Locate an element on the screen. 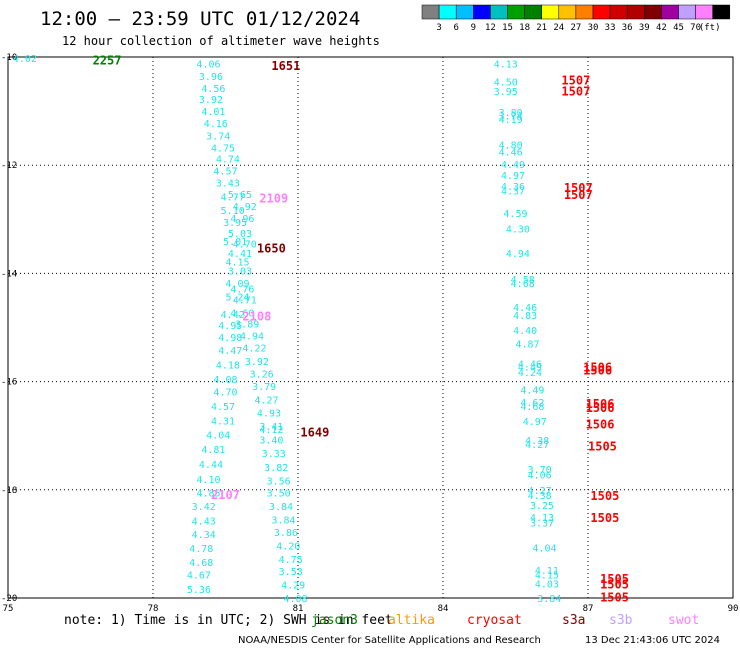  wave-height-label: 4.81 is located at coordinates (213, 450).